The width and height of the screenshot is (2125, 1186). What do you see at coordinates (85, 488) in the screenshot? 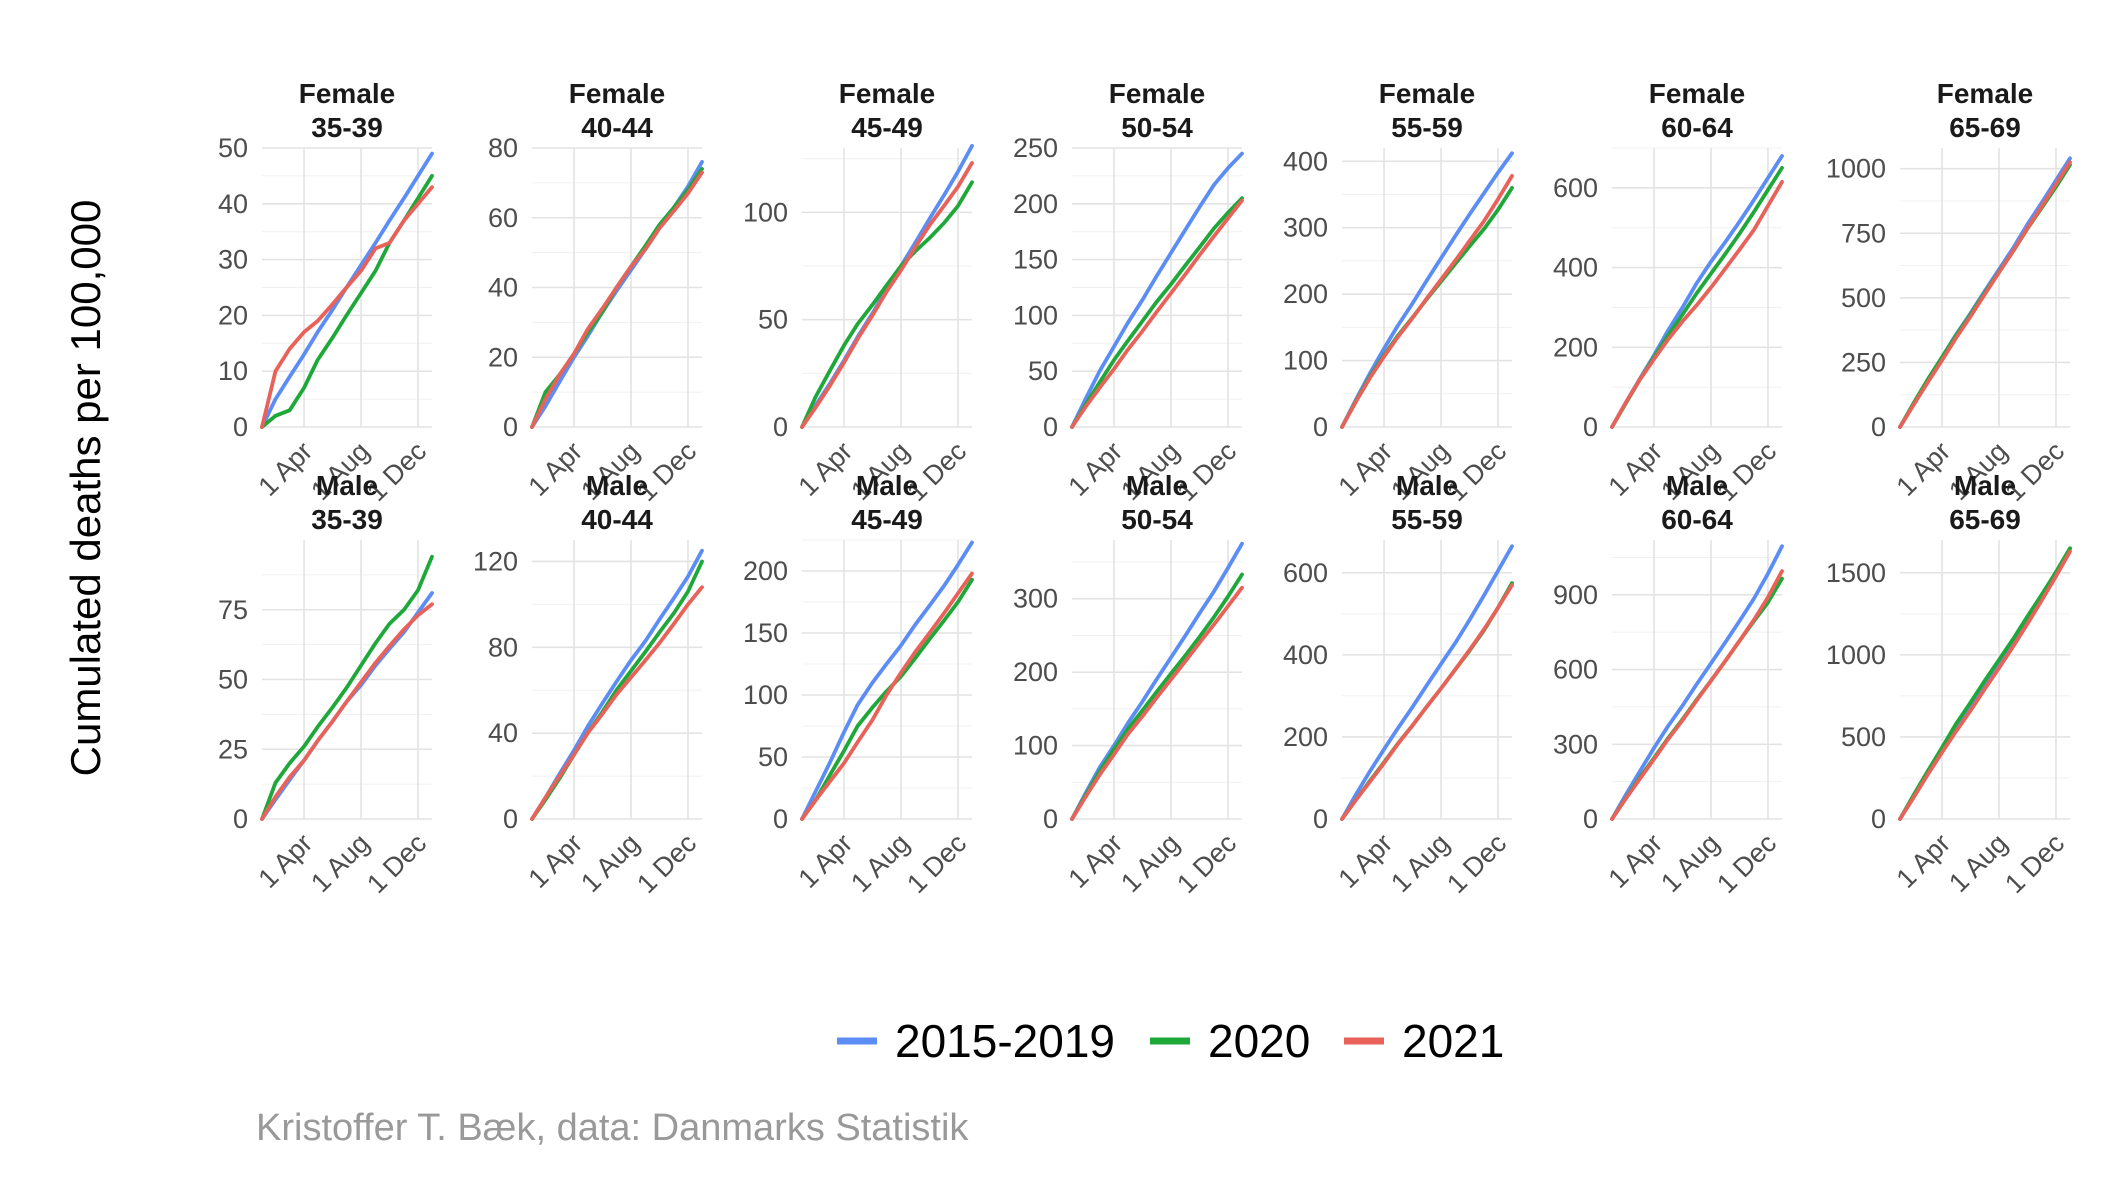
I see `y-axis-label: Cumulated deaths per 100,000` at bounding box center [85, 488].